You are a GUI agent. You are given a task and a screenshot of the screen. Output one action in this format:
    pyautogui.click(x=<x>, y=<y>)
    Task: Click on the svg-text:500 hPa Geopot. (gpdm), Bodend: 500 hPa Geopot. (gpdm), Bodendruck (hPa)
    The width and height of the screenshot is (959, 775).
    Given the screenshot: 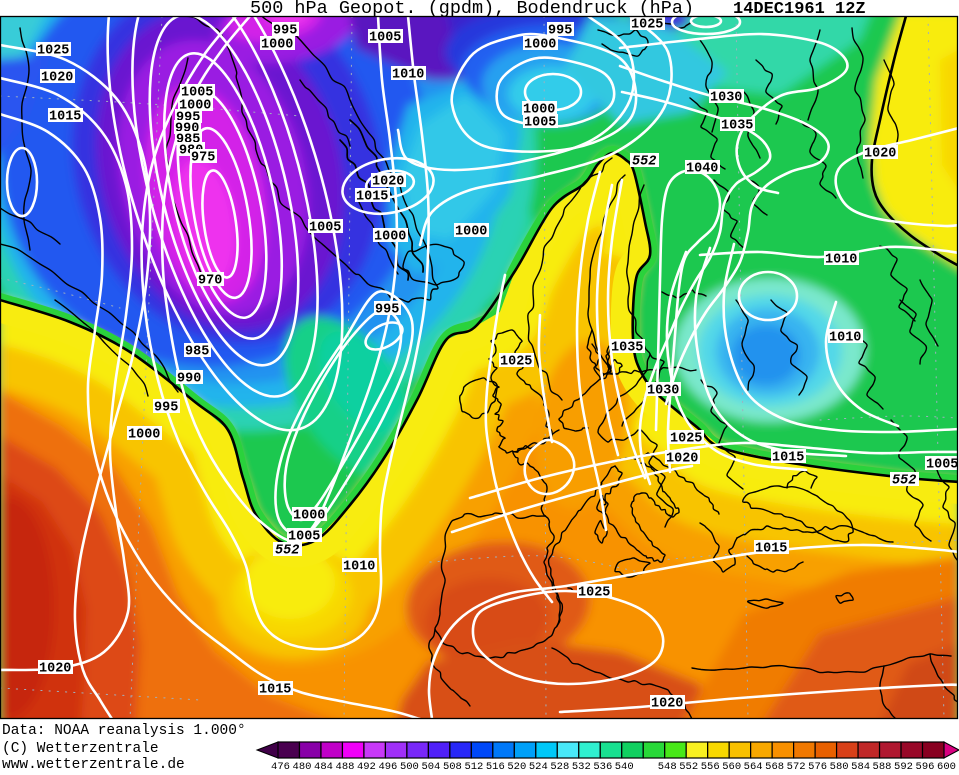 What is the action you would take?
    pyautogui.click(x=472, y=9)
    